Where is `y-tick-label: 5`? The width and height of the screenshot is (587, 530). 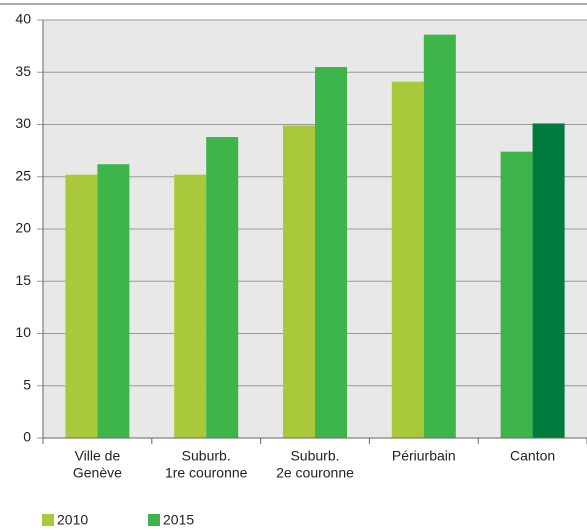
y-tick-label: 5 is located at coordinates (27, 384).